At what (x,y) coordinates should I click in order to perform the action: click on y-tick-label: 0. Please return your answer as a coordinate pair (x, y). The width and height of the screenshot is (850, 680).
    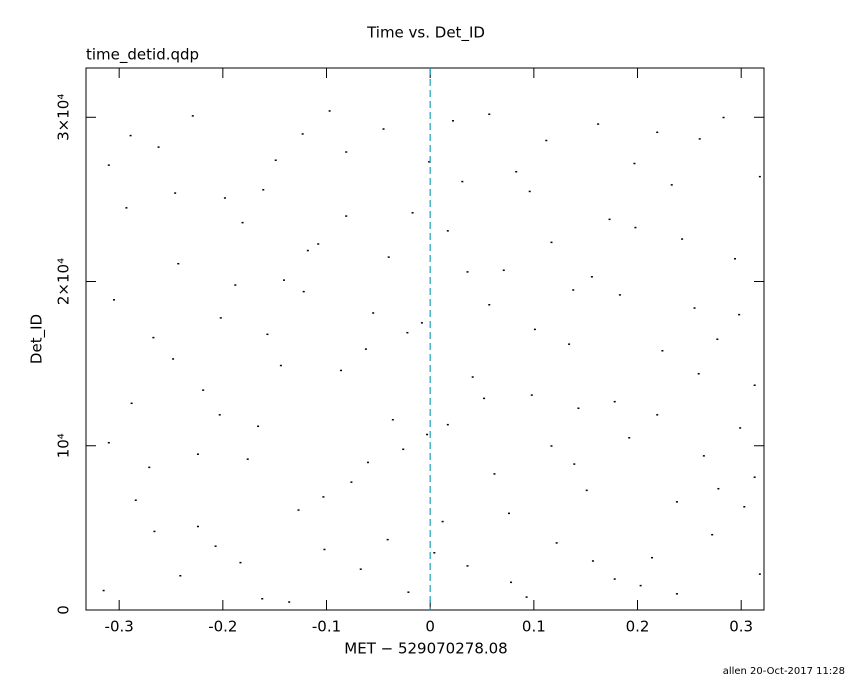
    Looking at the image, I should click on (64, 610).